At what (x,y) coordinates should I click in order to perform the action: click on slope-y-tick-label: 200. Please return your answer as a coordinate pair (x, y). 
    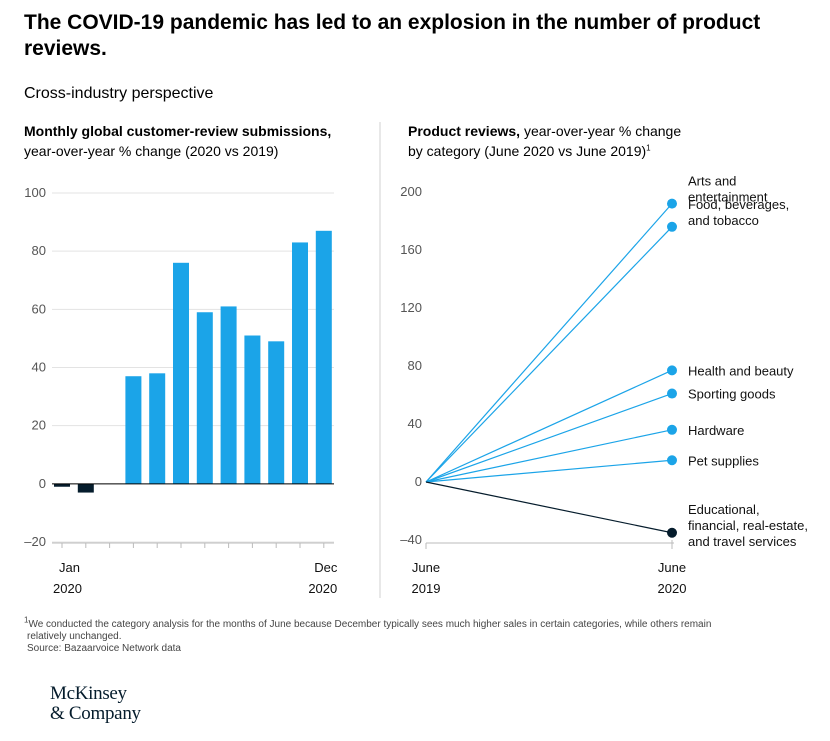
    Looking at the image, I should click on (411, 191).